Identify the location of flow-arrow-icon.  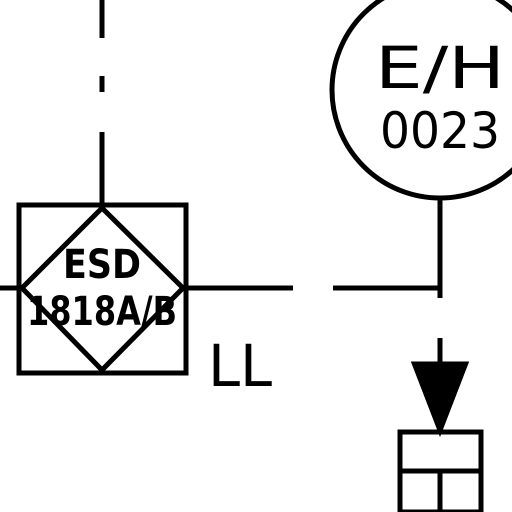
(440, 399).